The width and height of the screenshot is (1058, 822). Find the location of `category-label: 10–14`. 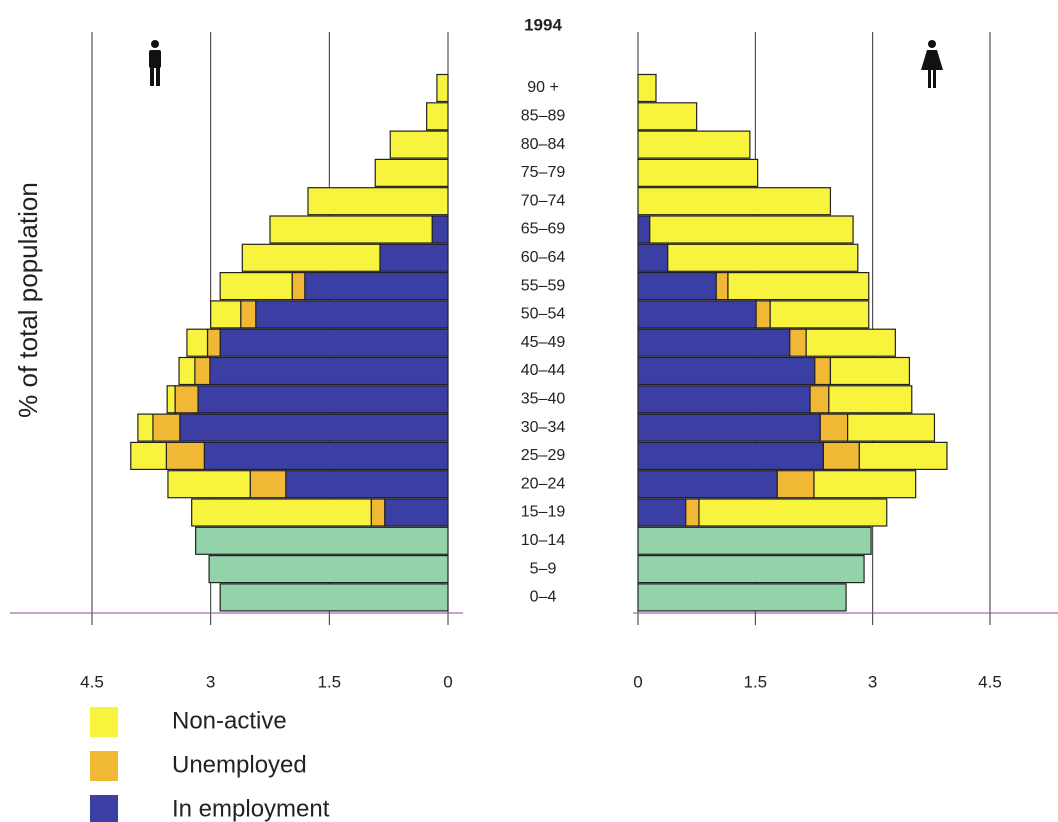

category-label: 10–14 is located at coordinates (543, 540).